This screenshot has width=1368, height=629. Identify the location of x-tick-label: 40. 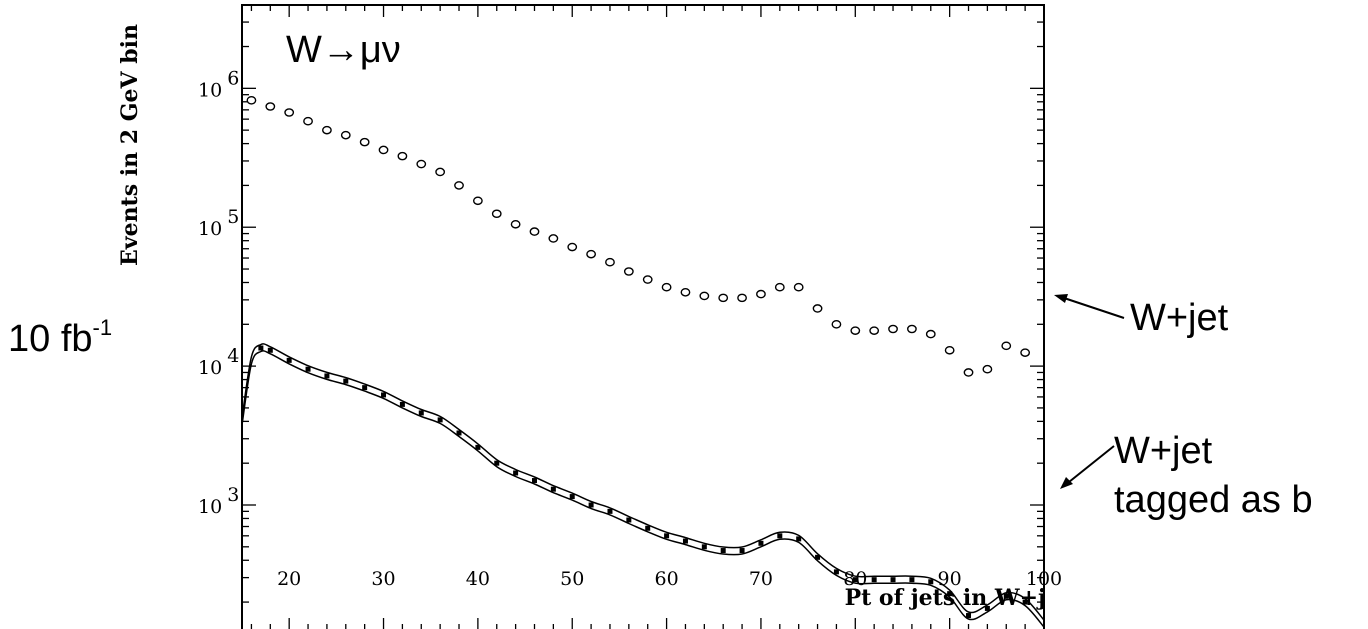
(478, 579).